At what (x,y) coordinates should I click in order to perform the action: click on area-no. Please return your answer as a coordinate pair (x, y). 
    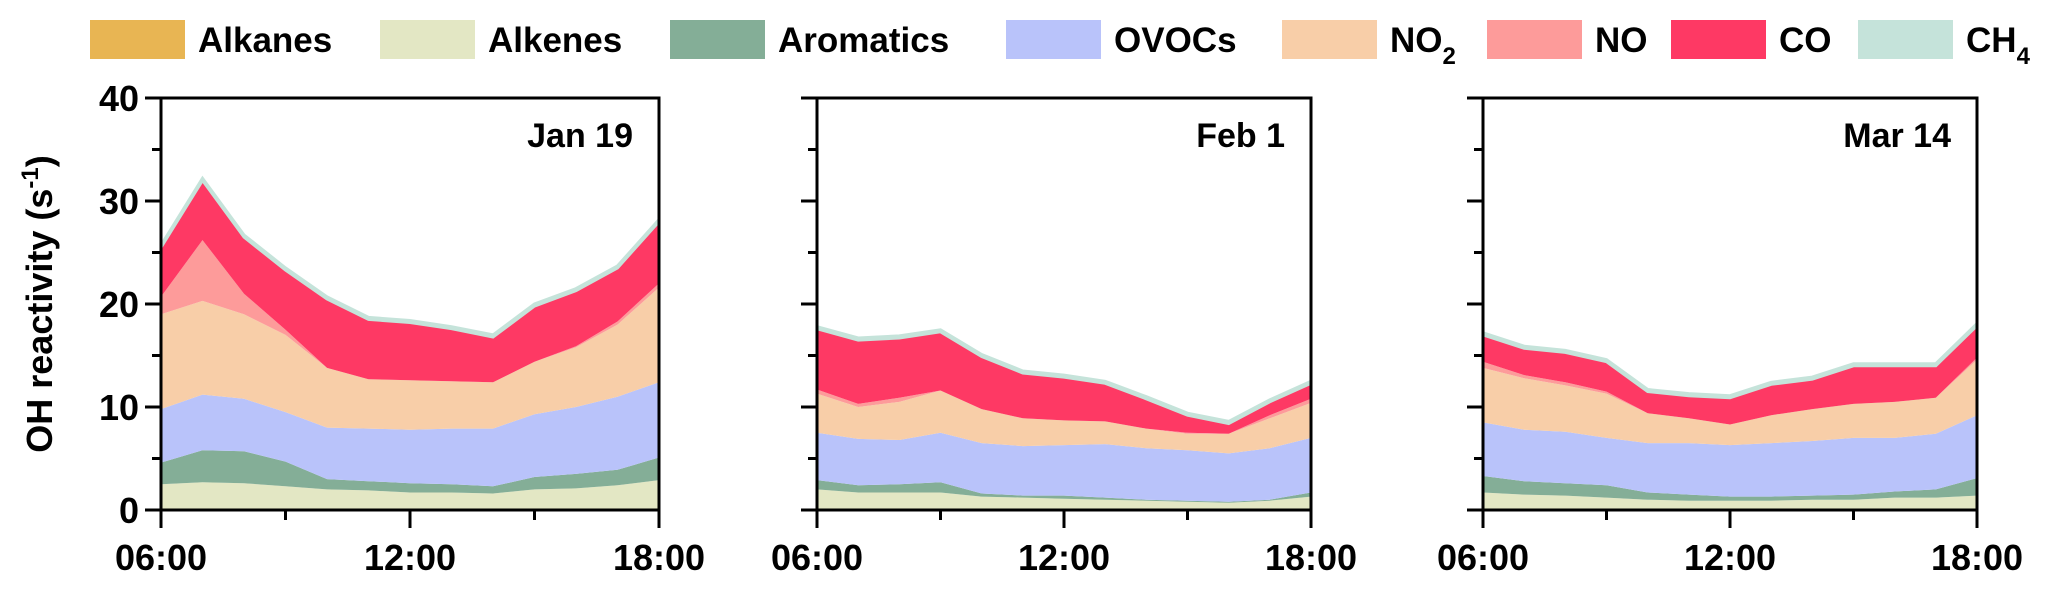
    Looking at the image, I should click on (410, 311).